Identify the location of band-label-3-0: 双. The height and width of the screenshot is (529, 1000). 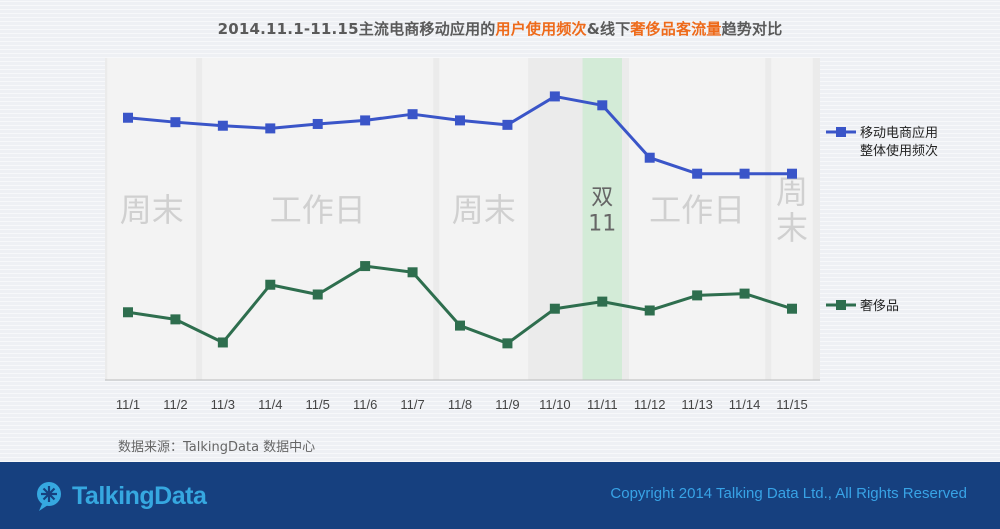
(602, 198).